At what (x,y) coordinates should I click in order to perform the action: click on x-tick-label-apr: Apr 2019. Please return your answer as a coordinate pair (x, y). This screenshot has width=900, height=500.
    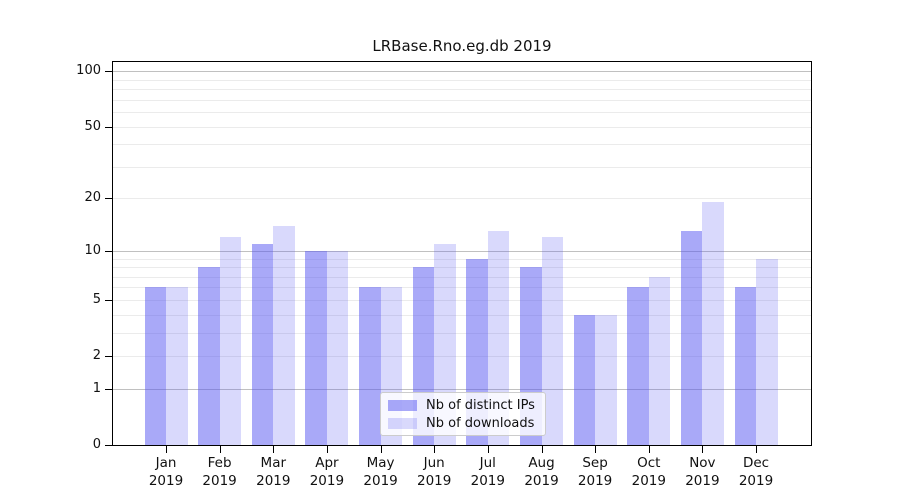
    Looking at the image, I should click on (327, 472).